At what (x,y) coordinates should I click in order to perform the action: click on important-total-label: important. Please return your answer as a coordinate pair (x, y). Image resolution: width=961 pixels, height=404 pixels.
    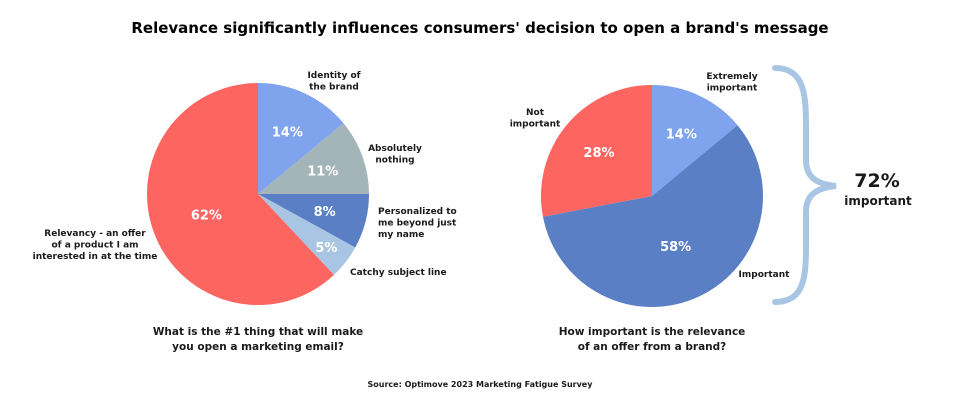
    Looking at the image, I should click on (878, 201).